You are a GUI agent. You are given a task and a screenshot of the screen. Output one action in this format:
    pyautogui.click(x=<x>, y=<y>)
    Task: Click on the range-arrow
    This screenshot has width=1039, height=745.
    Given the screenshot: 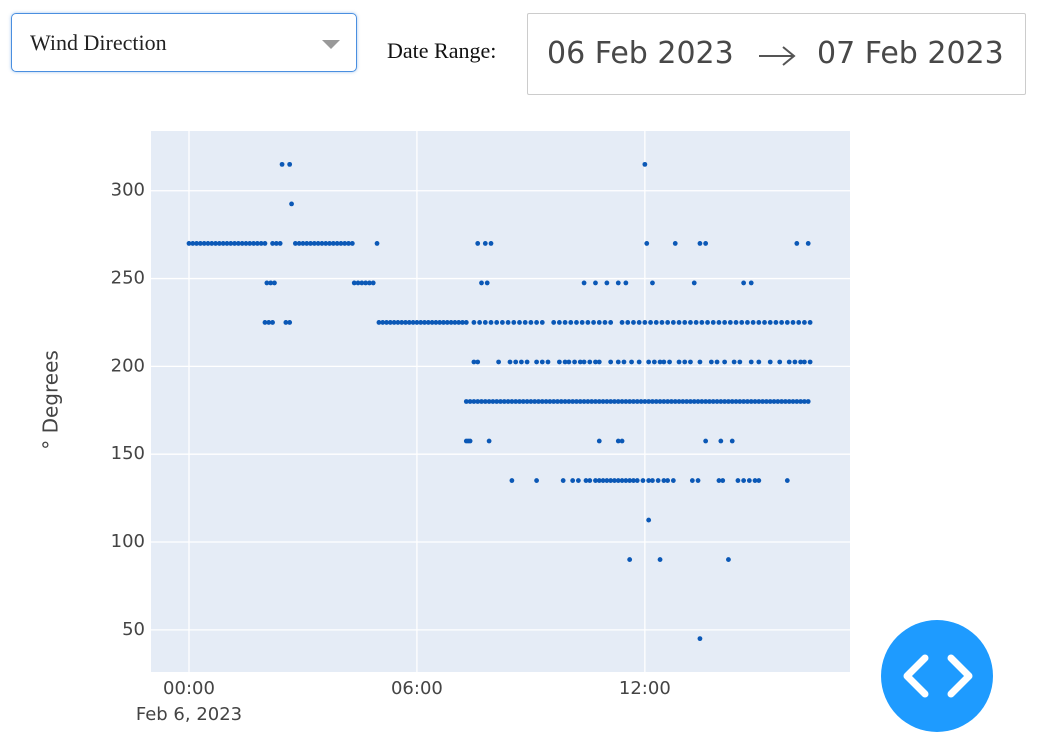 What is the action you would take?
    pyautogui.click(x=777, y=56)
    